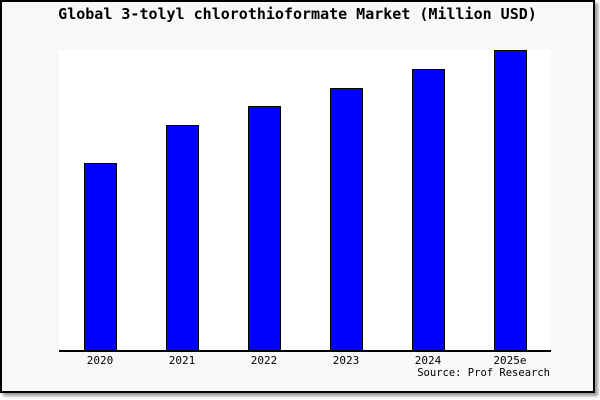  What do you see at coordinates (182, 237) in the screenshot?
I see `bar-2021` at bounding box center [182, 237].